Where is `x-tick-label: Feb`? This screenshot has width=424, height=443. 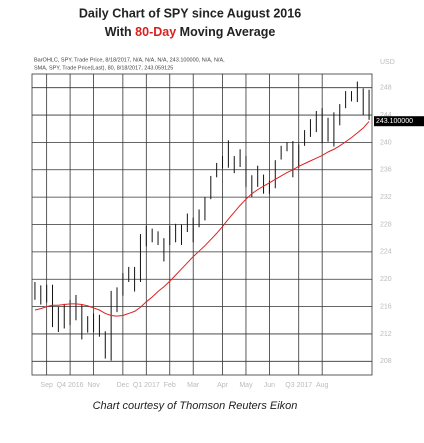 x-tick-label: Feb is located at coordinates (170, 385).